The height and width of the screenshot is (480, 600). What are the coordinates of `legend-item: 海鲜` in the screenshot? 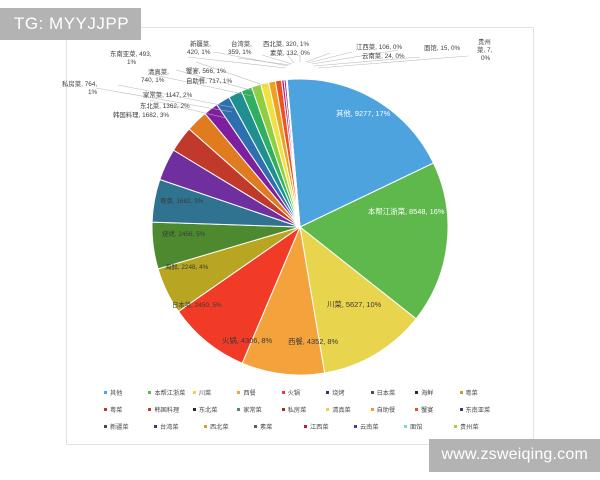 It's located at (436, 392).